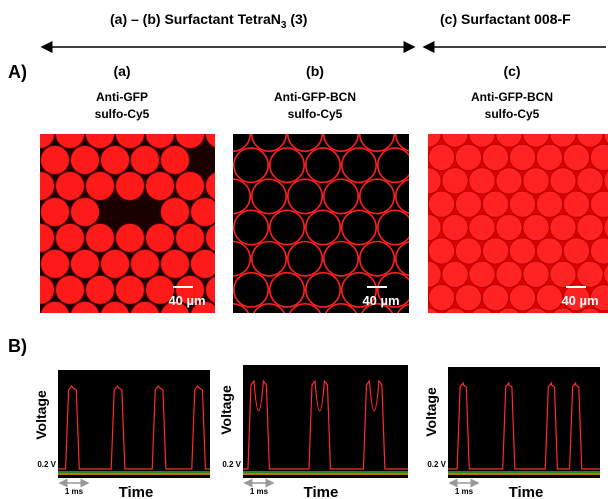 Image resolution: width=608 pixels, height=499 pixels. What do you see at coordinates (380, 300) in the screenshot?
I see `scale-bar-label: 40 µm` at bounding box center [380, 300].